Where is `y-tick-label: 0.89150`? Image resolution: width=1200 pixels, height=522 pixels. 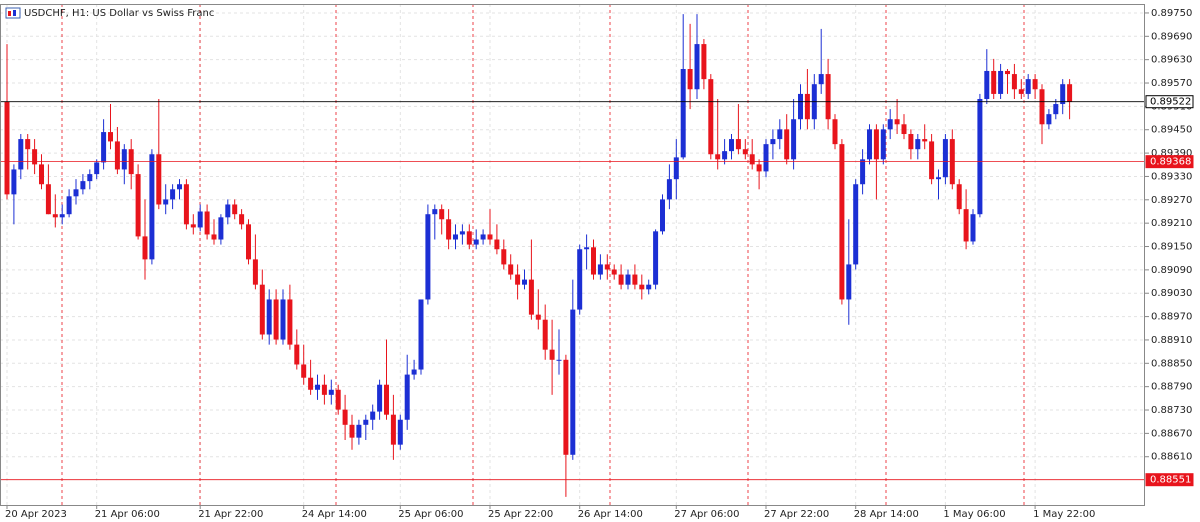 y-tick-label: 0.89150 is located at coordinates (1171, 247).